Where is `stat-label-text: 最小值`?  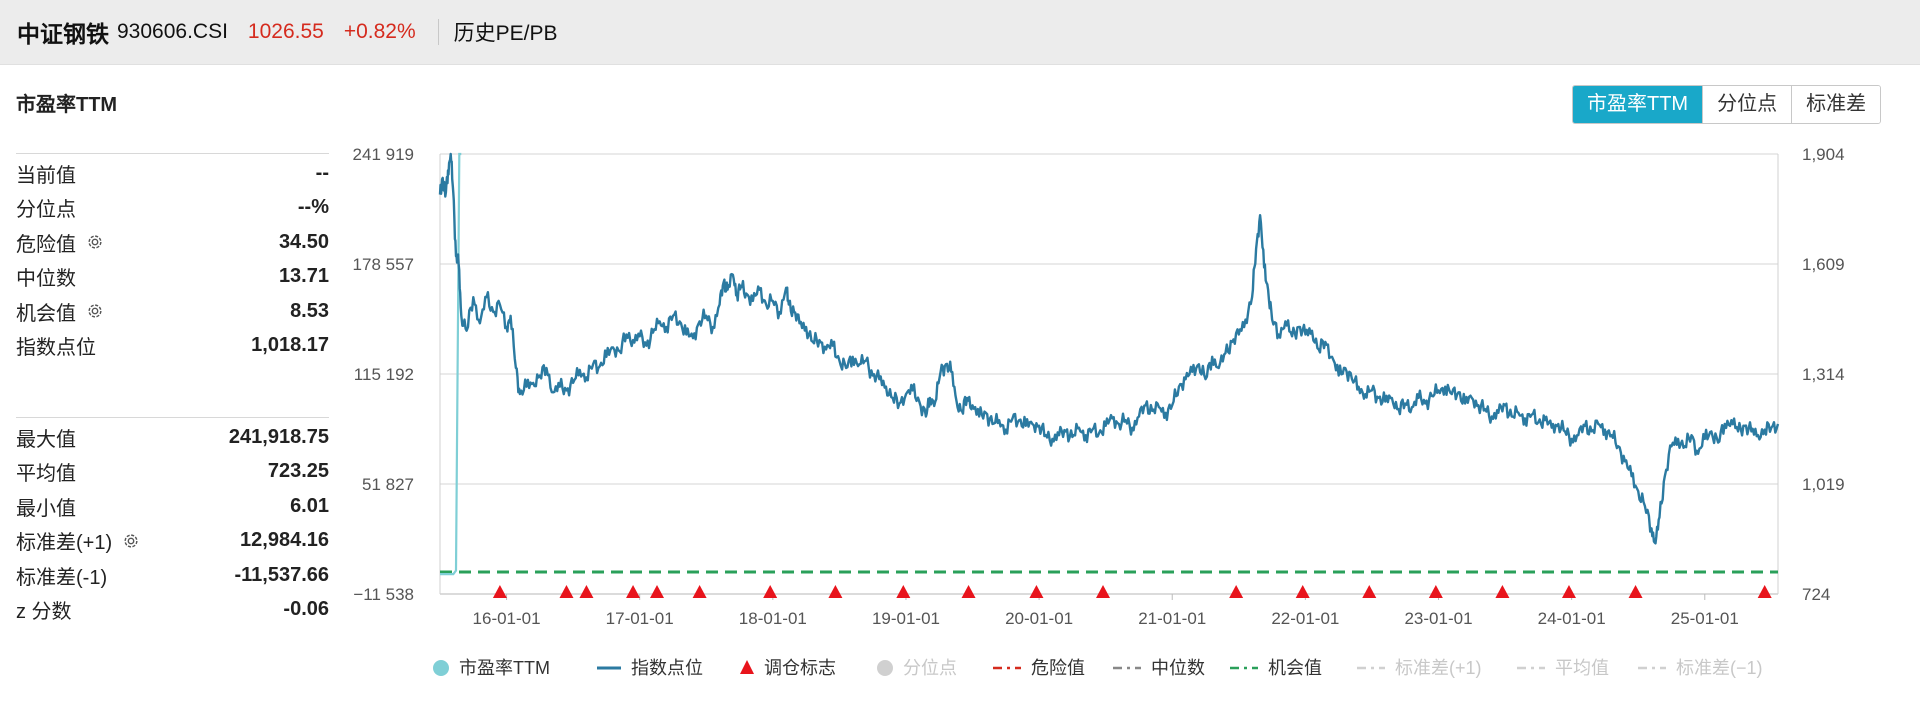 stat-label-text: 最小值 is located at coordinates (46, 508).